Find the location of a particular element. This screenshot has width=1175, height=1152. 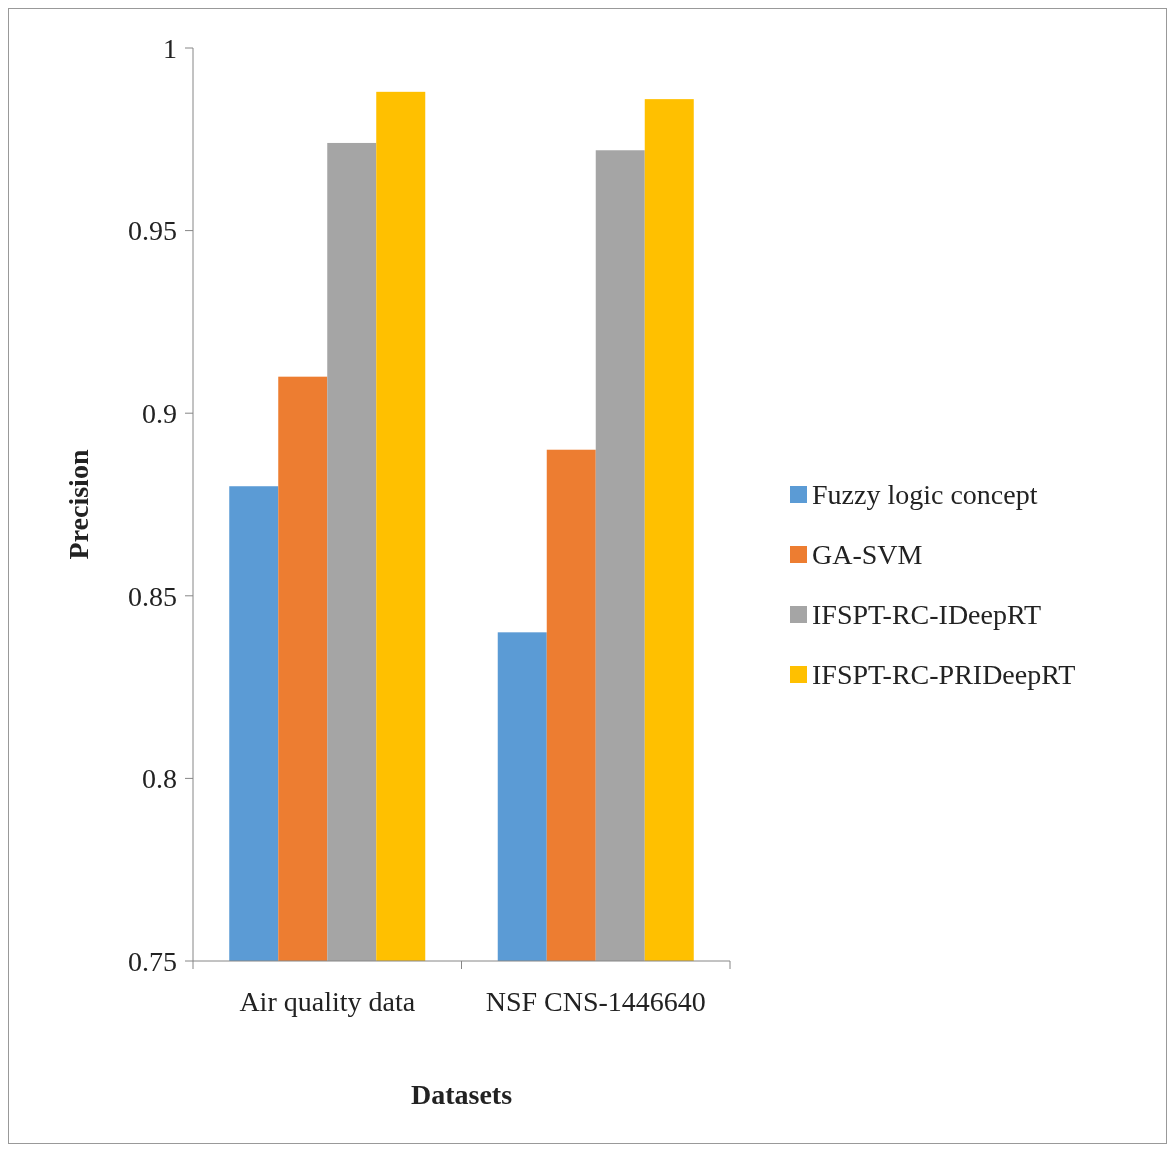

y-tick-label: 0.75 is located at coordinates (152, 961).